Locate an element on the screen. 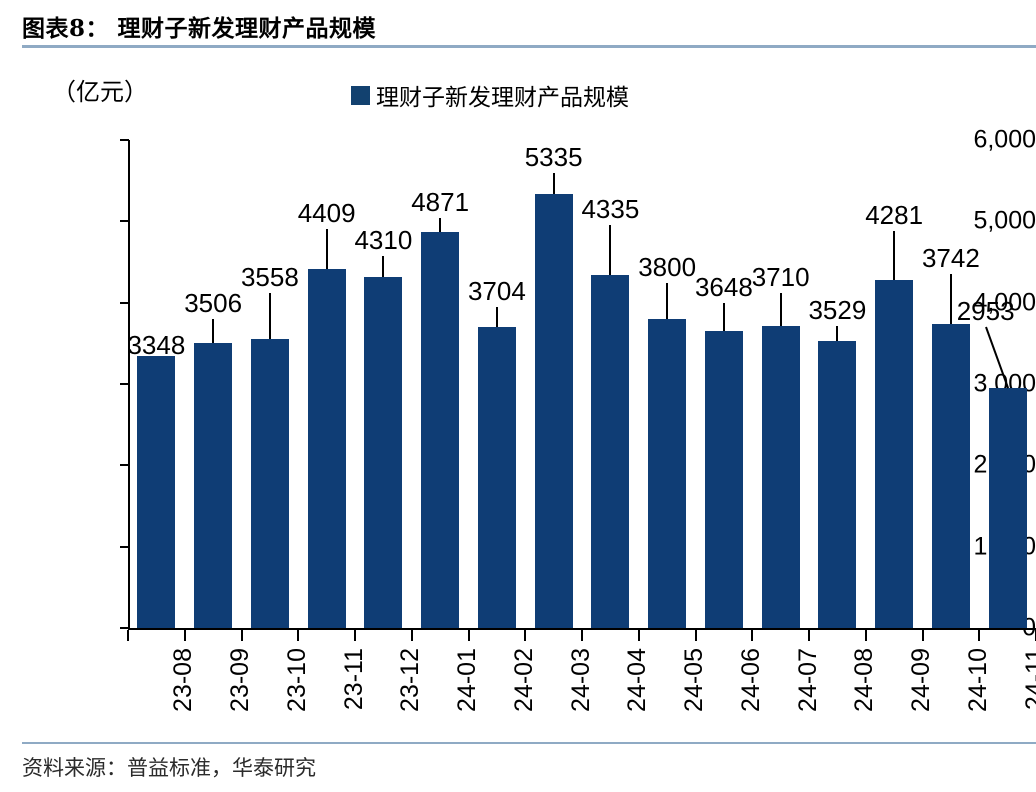 This screenshot has width=1036, height=792. x-axis-line is located at coordinates (582, 629).